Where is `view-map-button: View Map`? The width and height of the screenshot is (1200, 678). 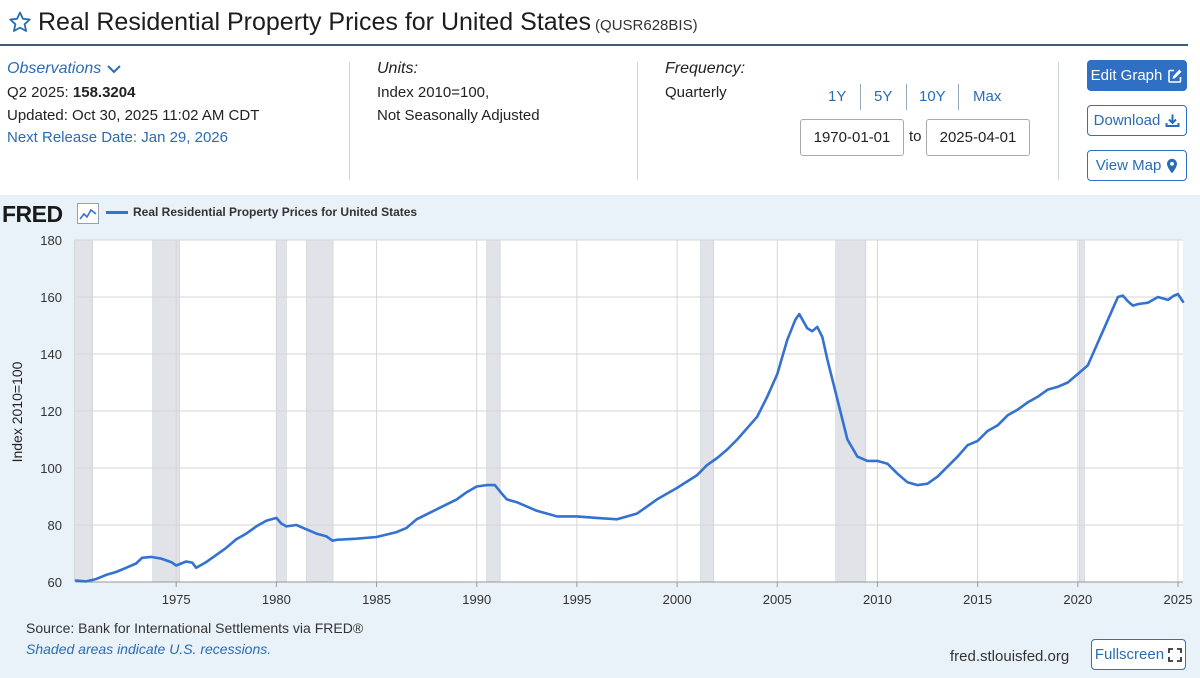 view-map-button: View Map is located at coordinates (1137, 165).